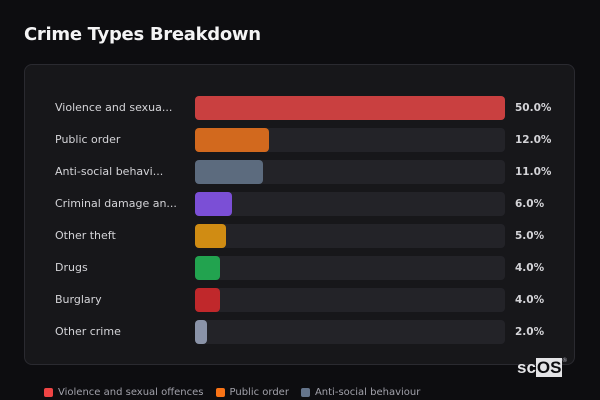 The width and height of the screenshot is (600, 400). What do you see at coordinates (542, 367) in the screenshot?
I see `logo: scOS®` at bounding box center [542, 367].